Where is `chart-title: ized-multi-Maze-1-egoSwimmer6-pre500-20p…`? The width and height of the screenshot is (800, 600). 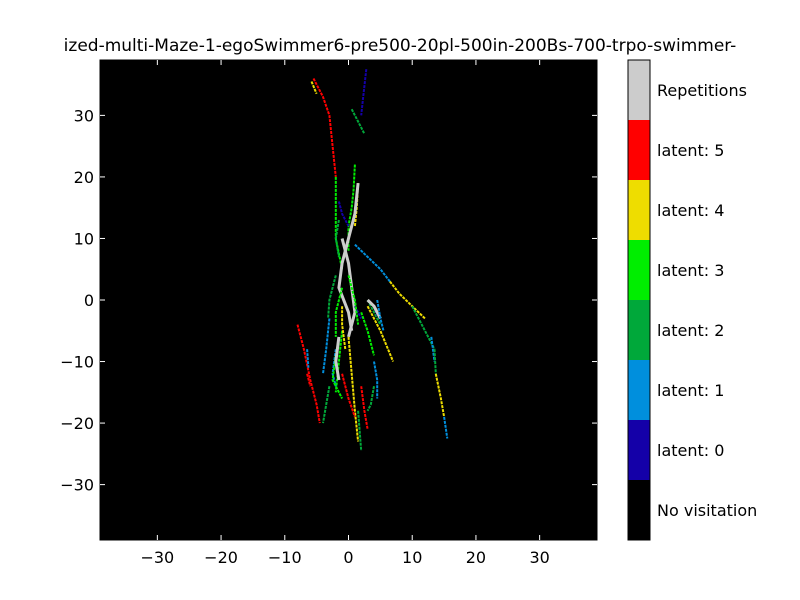 chart-title: ized-multi-Maze-1-egoSwimmer6-pre500-20p… is located at coordinates (400, 46).